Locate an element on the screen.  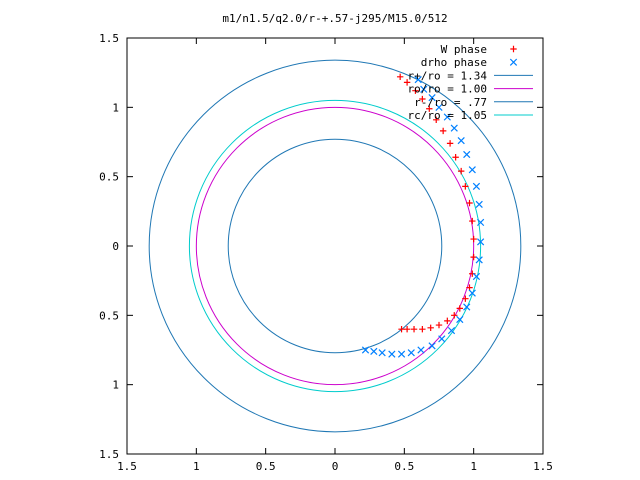
x-tick-label: 0 is located at coordinates (335, 466).